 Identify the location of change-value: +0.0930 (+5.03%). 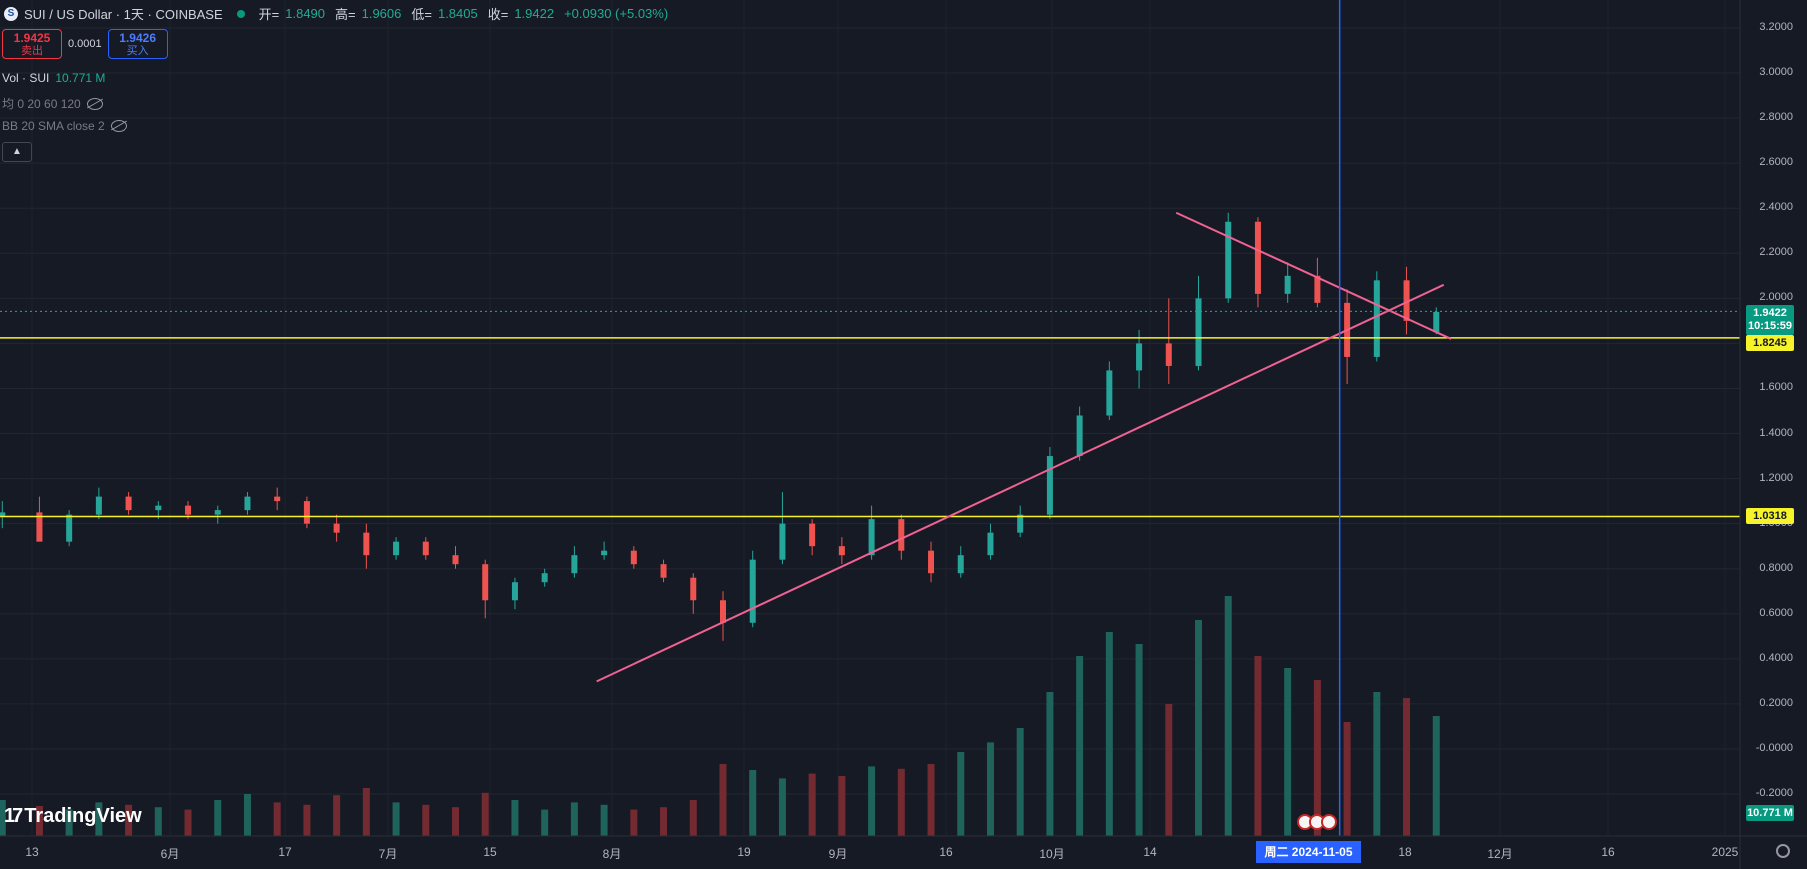
(616, 13).